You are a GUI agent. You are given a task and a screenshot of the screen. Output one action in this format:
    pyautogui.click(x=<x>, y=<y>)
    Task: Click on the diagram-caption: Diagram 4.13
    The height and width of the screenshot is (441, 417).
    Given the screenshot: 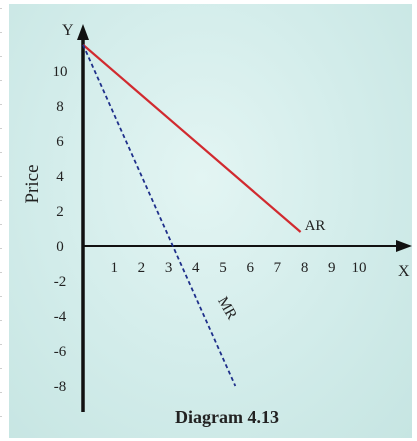 What is the action you would take?
    pyautogui.click(x=227, y=417)
    